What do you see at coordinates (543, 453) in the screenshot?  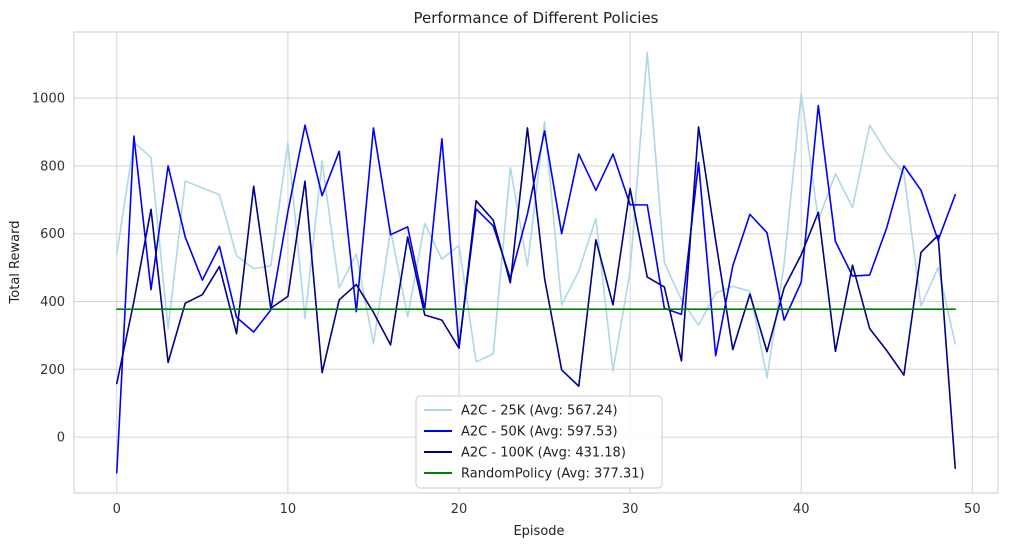 I see `legend-label-a2c-100k: A2C - 100K (Avg: 431.18)` at bounding box center [543, 453].